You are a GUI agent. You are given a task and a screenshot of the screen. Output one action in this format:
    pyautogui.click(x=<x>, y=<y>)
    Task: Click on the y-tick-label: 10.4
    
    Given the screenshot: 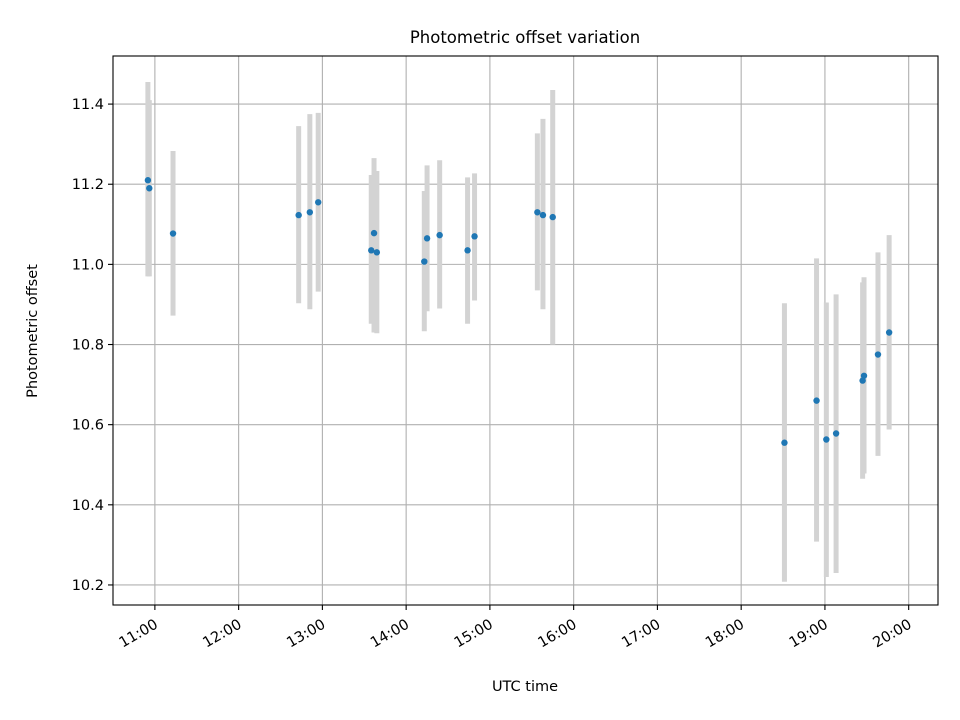 What is the action you would take?
    pyautogui.click(x=88, y=506)
    